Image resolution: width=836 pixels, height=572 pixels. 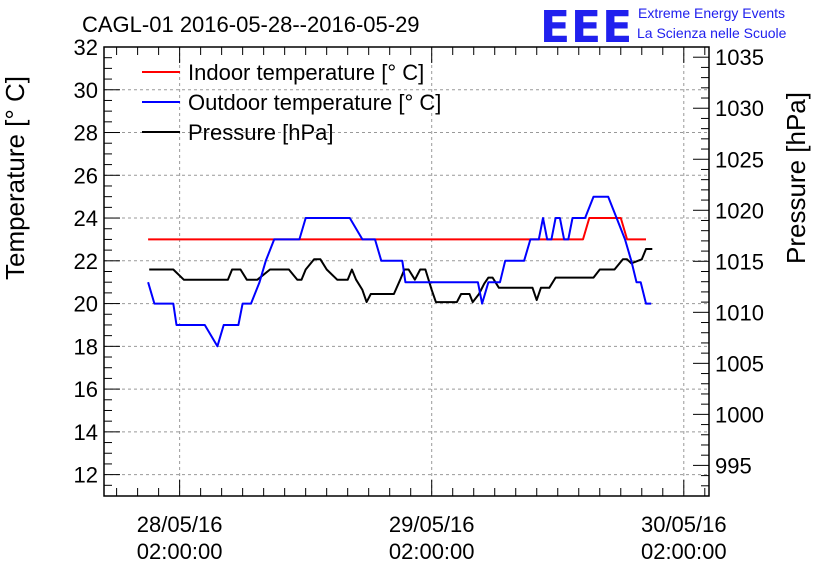 I want to click on series-line-indoor-temperature, so click(x=397, y=229).